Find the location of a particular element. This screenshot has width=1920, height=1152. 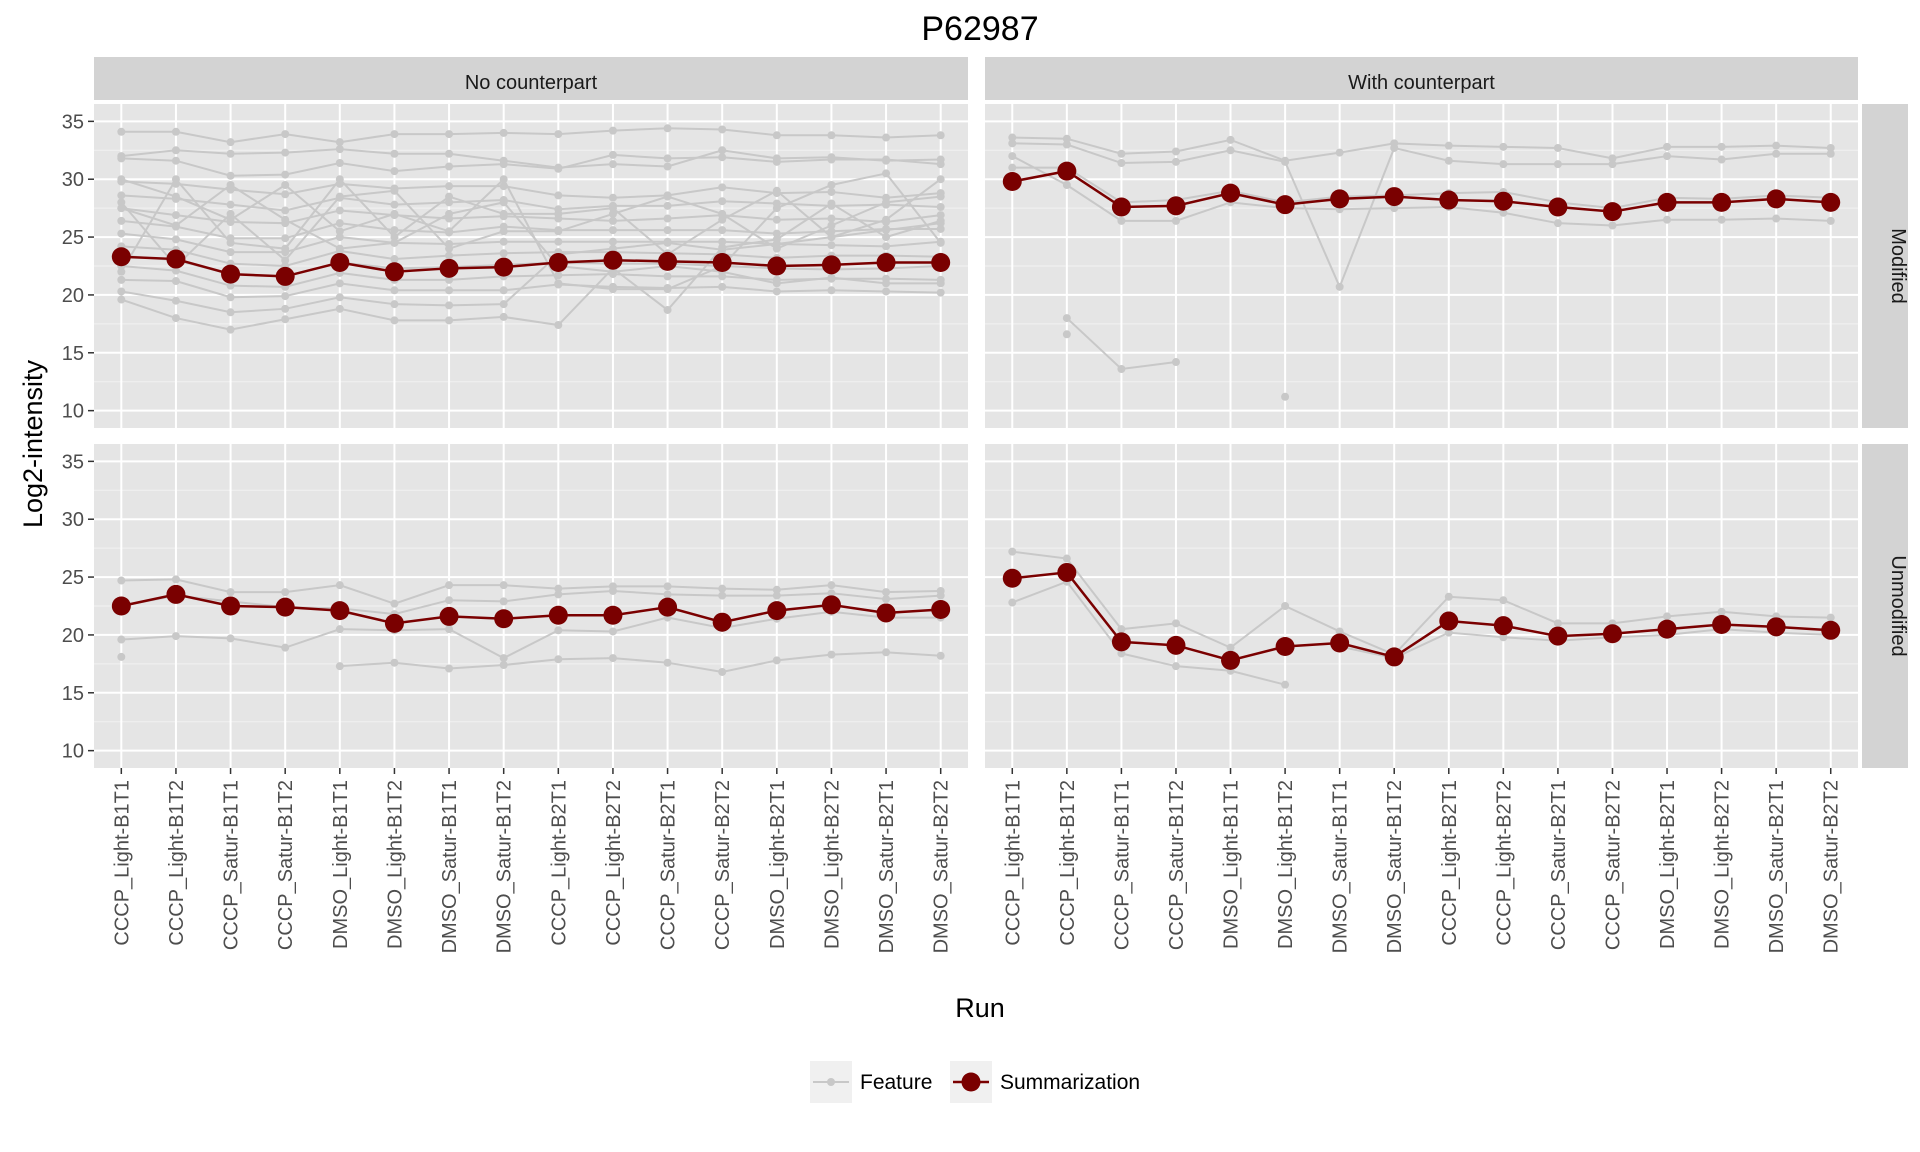

strip-label-unmodified: Unmodified is located at coordinates (1898, 605).